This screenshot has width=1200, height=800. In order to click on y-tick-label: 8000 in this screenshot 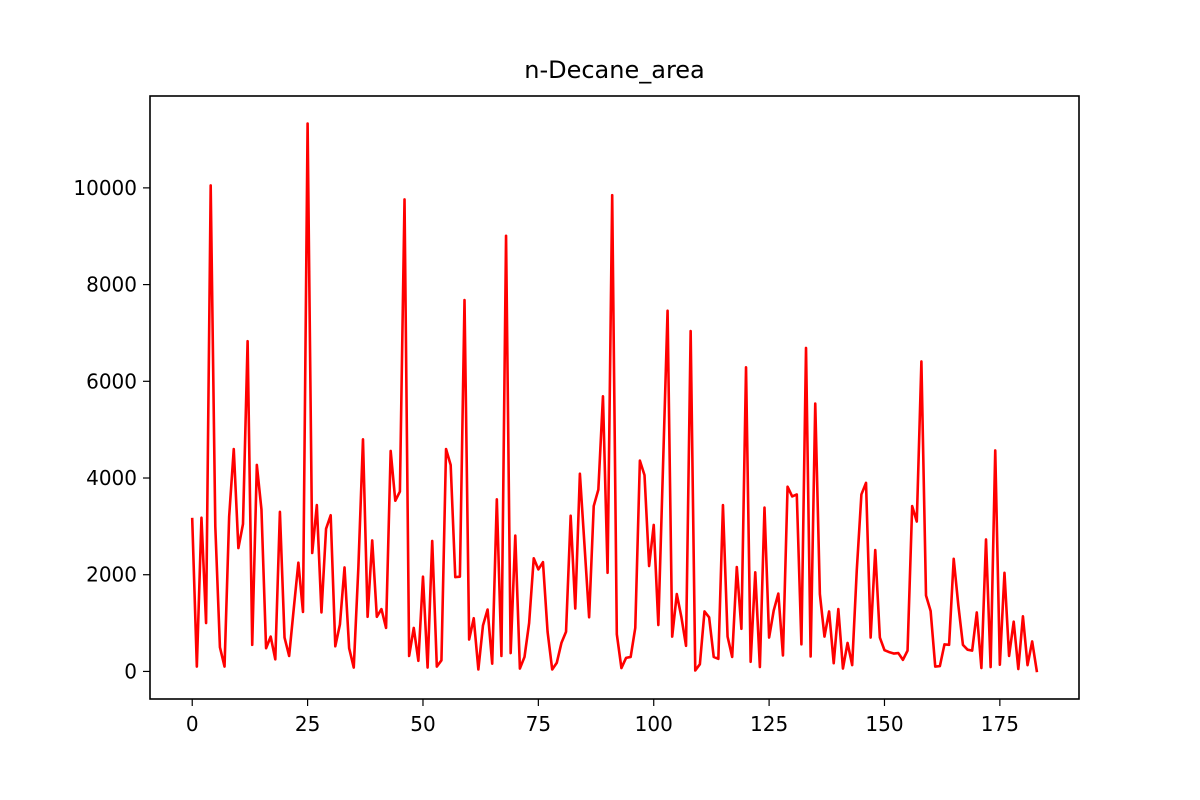, I will do `click(111, 285)`.